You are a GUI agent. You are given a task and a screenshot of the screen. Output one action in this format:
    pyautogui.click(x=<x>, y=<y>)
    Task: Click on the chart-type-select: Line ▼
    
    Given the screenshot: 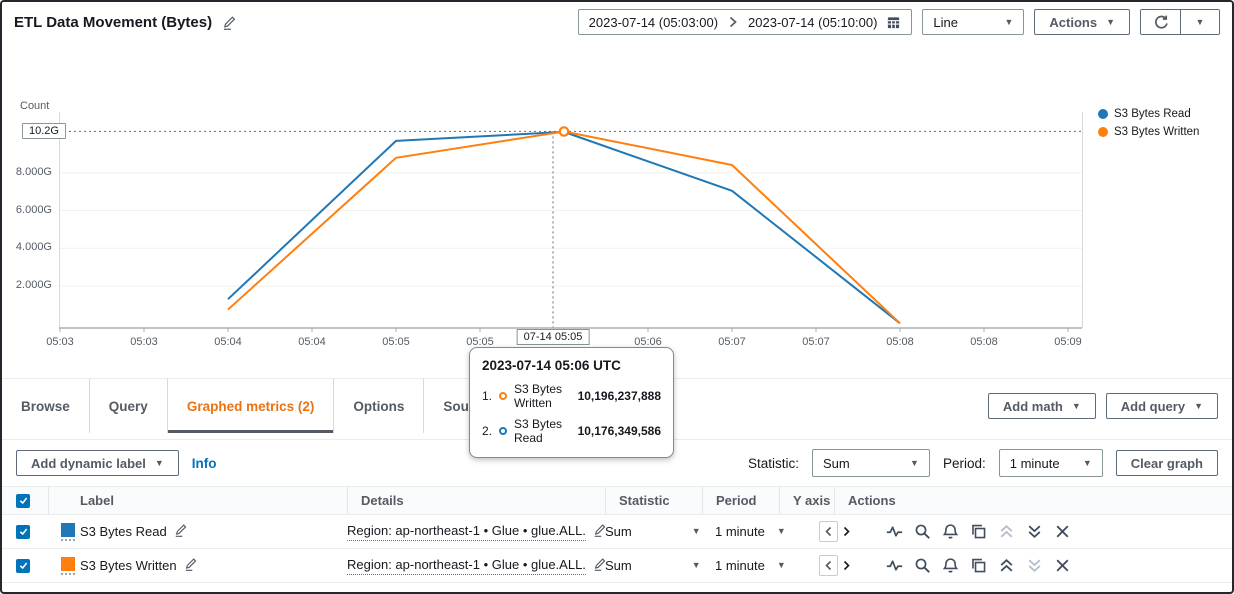 What is the action you would take?
    pyautogui.click(x=973, y=22)
    